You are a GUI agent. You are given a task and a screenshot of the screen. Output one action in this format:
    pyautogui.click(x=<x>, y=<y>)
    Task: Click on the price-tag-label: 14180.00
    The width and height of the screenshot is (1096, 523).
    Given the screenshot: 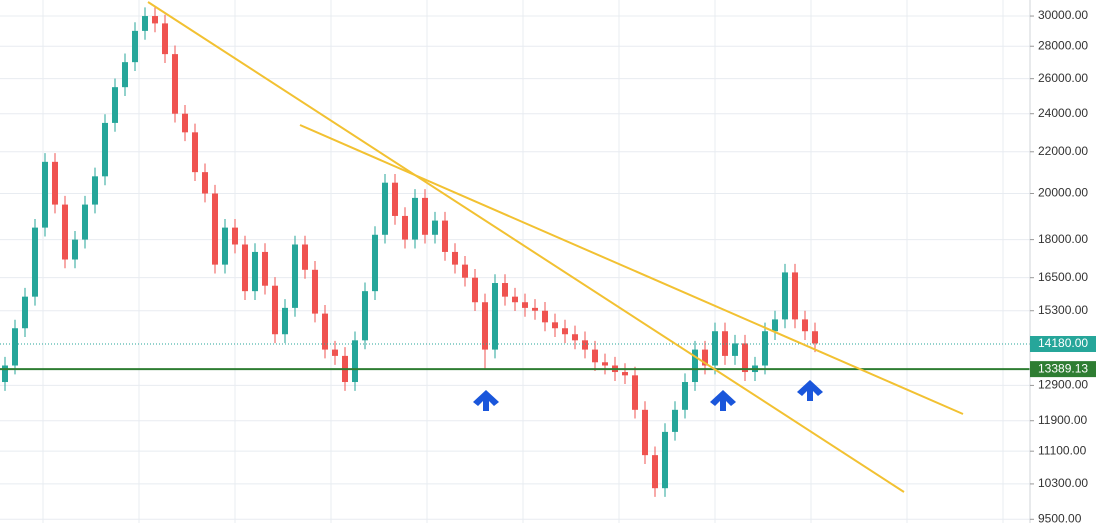 What is the action you would take?
    pyautogui.click(x=1063, y=343)
    